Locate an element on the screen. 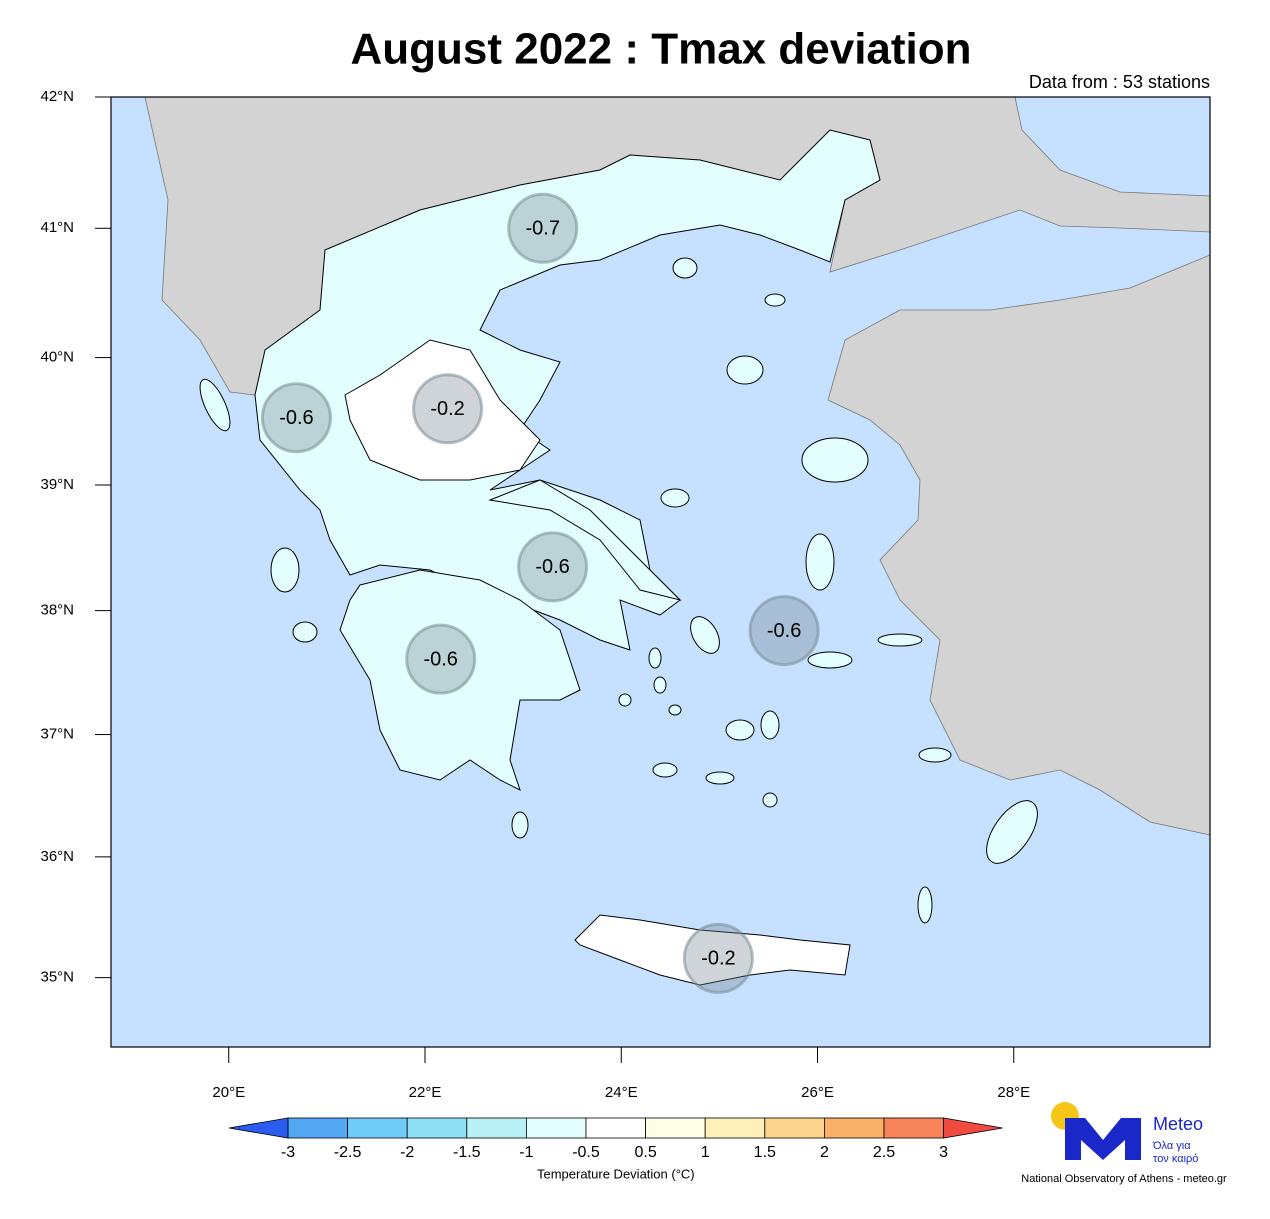 This screenshot has width=1270, height=1219. x-tick-label: 24°E is located at coordinates (621, 1092).